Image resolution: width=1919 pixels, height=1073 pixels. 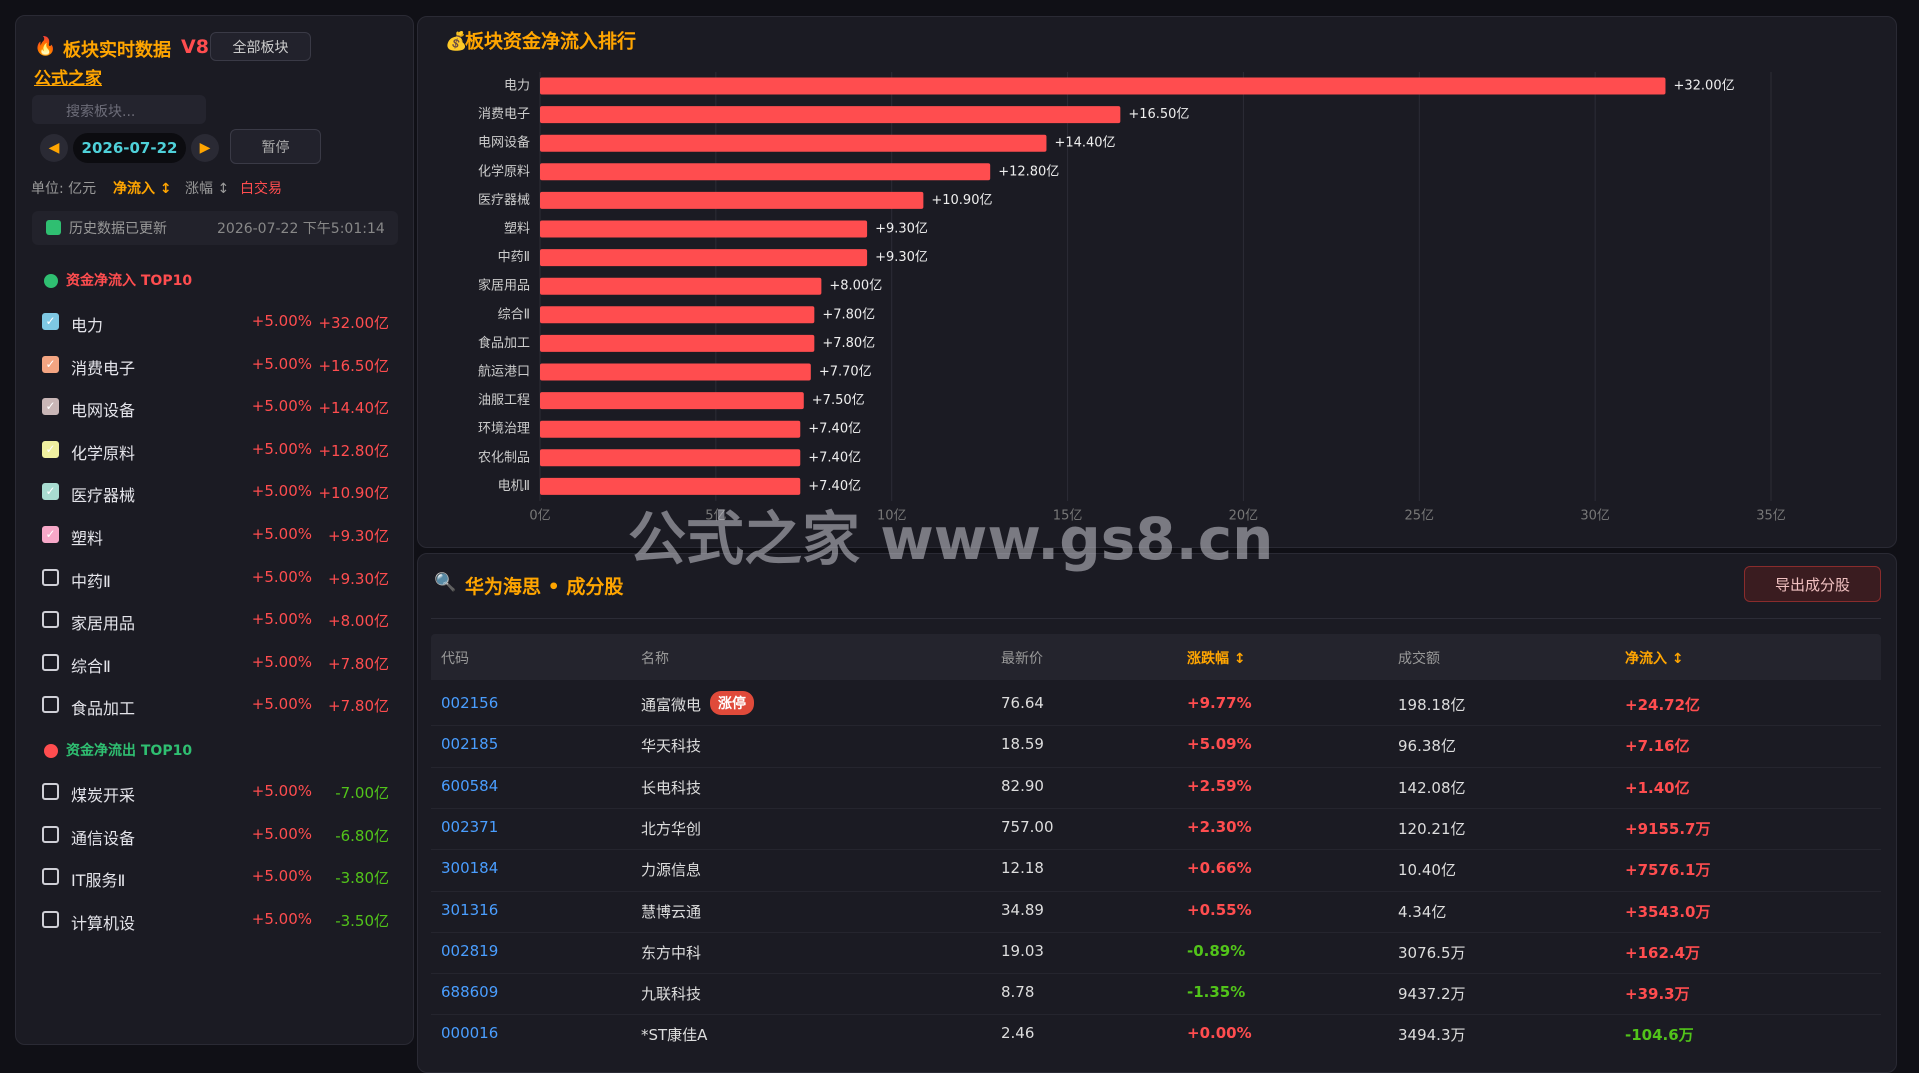 What do you see at coordinates (207, 189) in the screenshot?
I see `sort-change: 涨幅 ↕` at bounding box center [207, 189].